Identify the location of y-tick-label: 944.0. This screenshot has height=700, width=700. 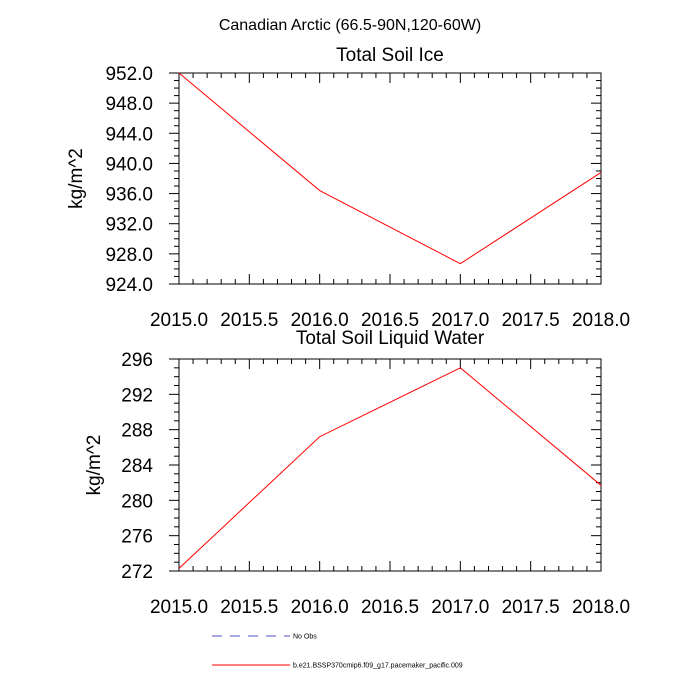
(129, 134).